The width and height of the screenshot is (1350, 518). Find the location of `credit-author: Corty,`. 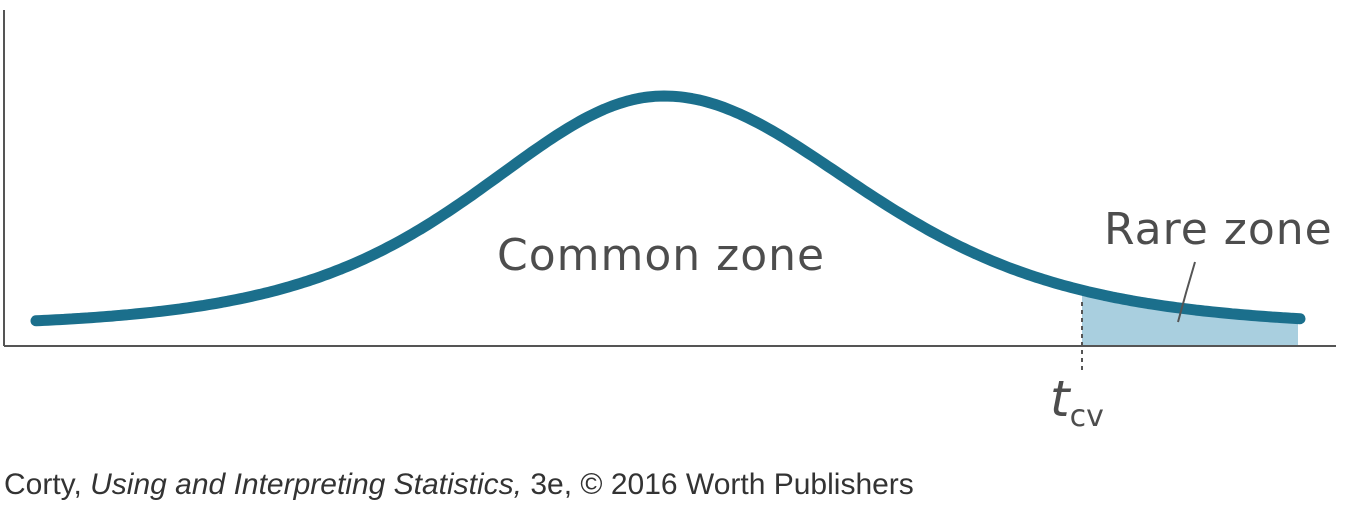

credit-author: Corty, is located at coordinates (43, 484).